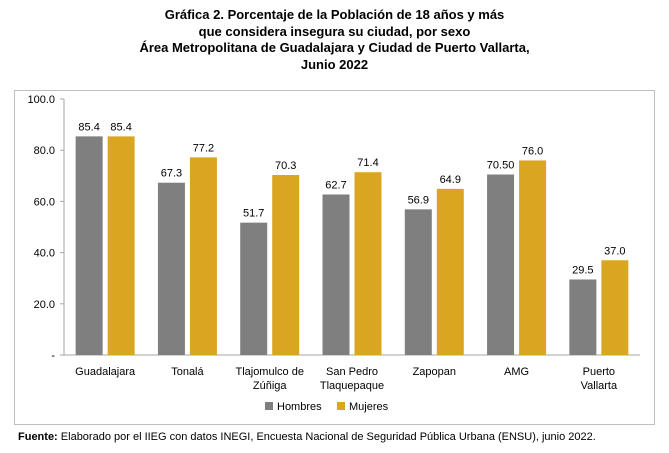 Image resolution: width=669 pixels, height=453 pixels. I want to click on x-tick-label: Puerto, so click(599, 372).